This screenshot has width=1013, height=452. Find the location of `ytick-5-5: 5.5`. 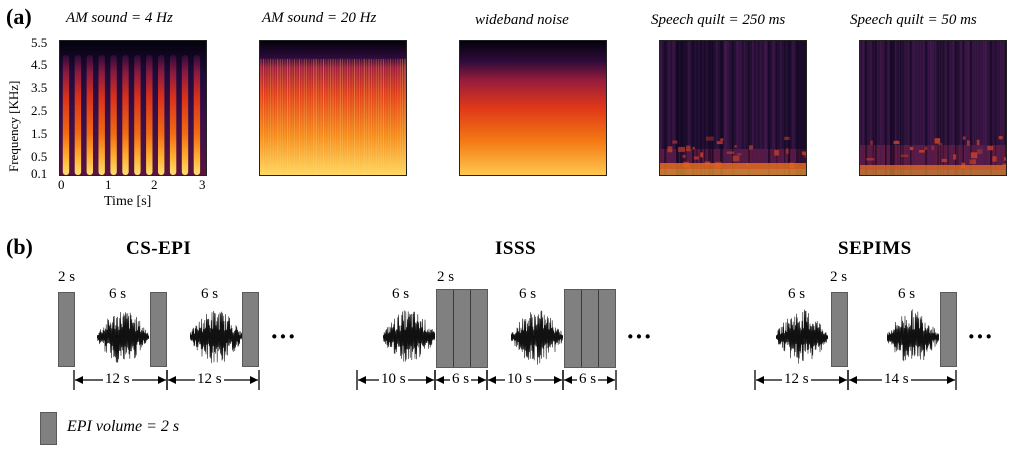

ytick-5-5: 5.5 is located at coordinates (39, 42).